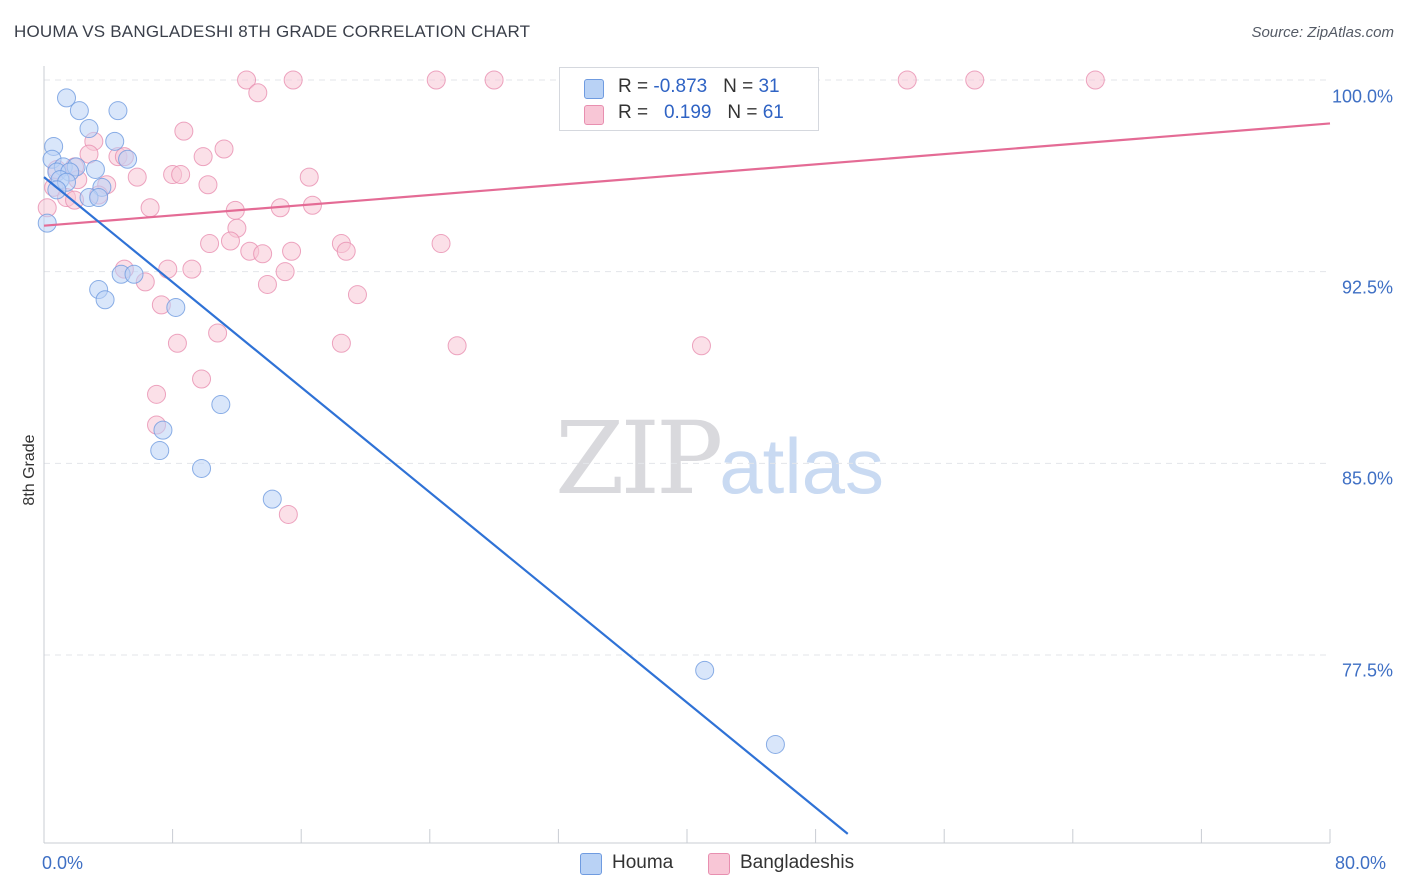  What do you see at coordinates (719, 864) in the screenshot?
I see `bottom-legend-swatch-bangladeshis` at bounding box center [719, 864].